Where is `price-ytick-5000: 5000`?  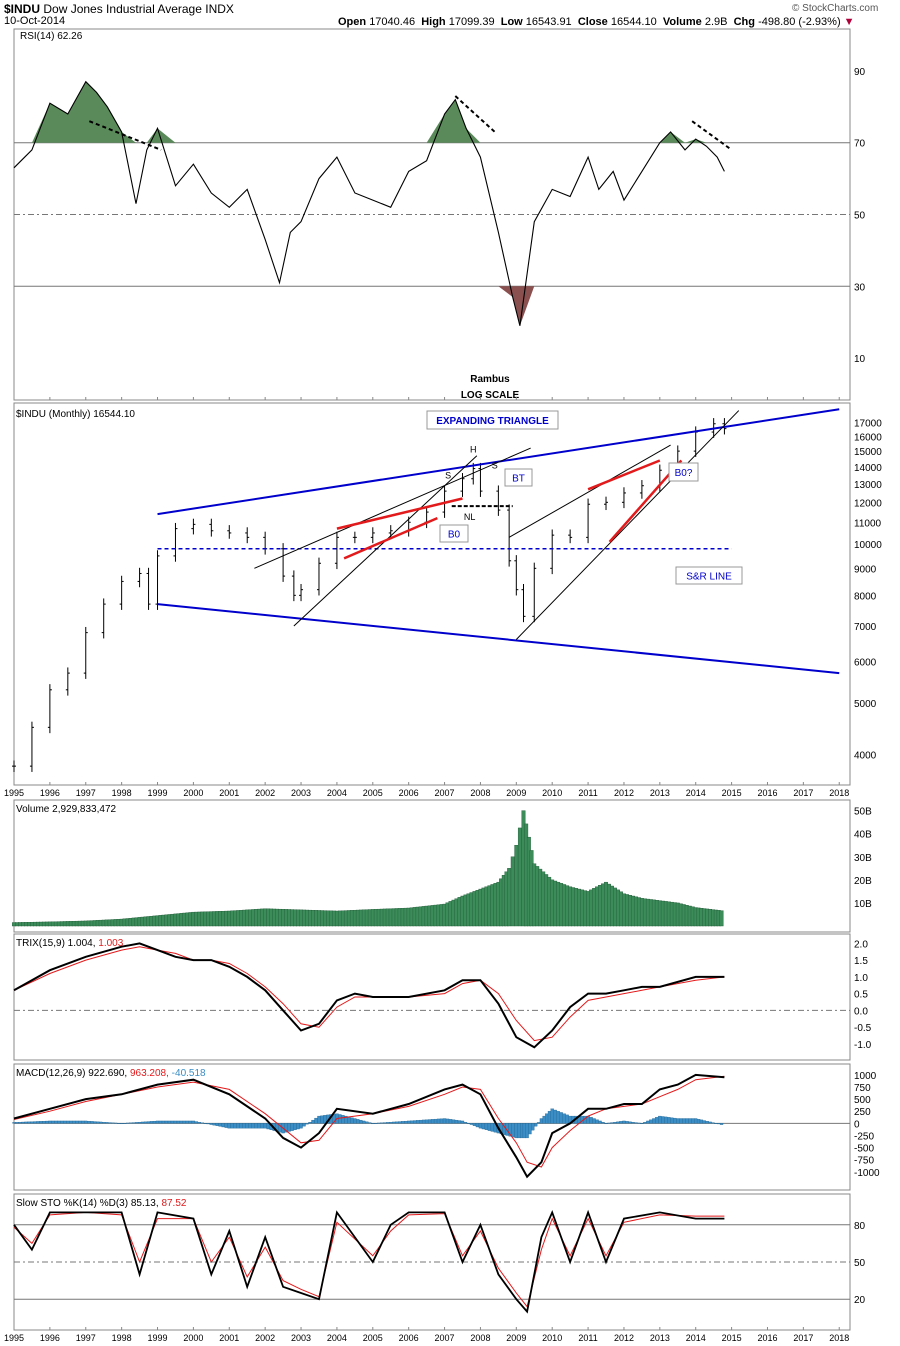 price-ytick-5000: 5000 is located at coordinates (865, 704).